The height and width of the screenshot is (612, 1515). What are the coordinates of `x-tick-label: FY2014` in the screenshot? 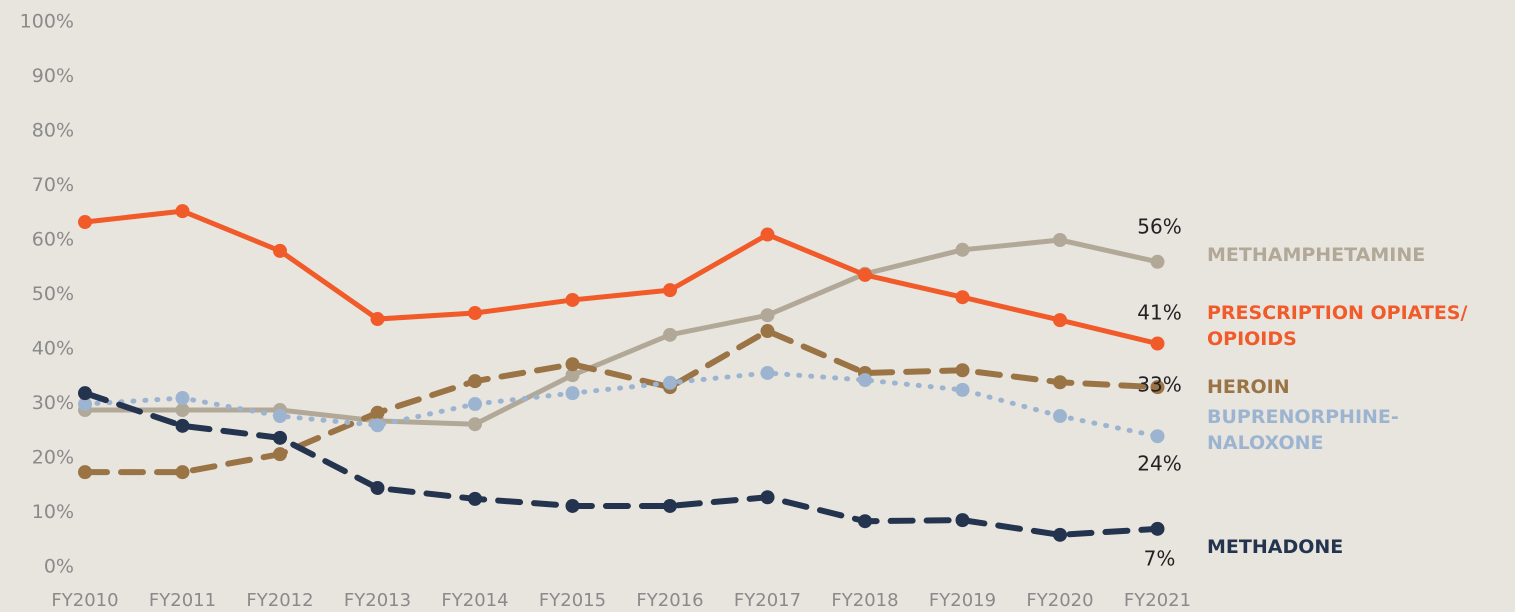 It's located at (474, 600).